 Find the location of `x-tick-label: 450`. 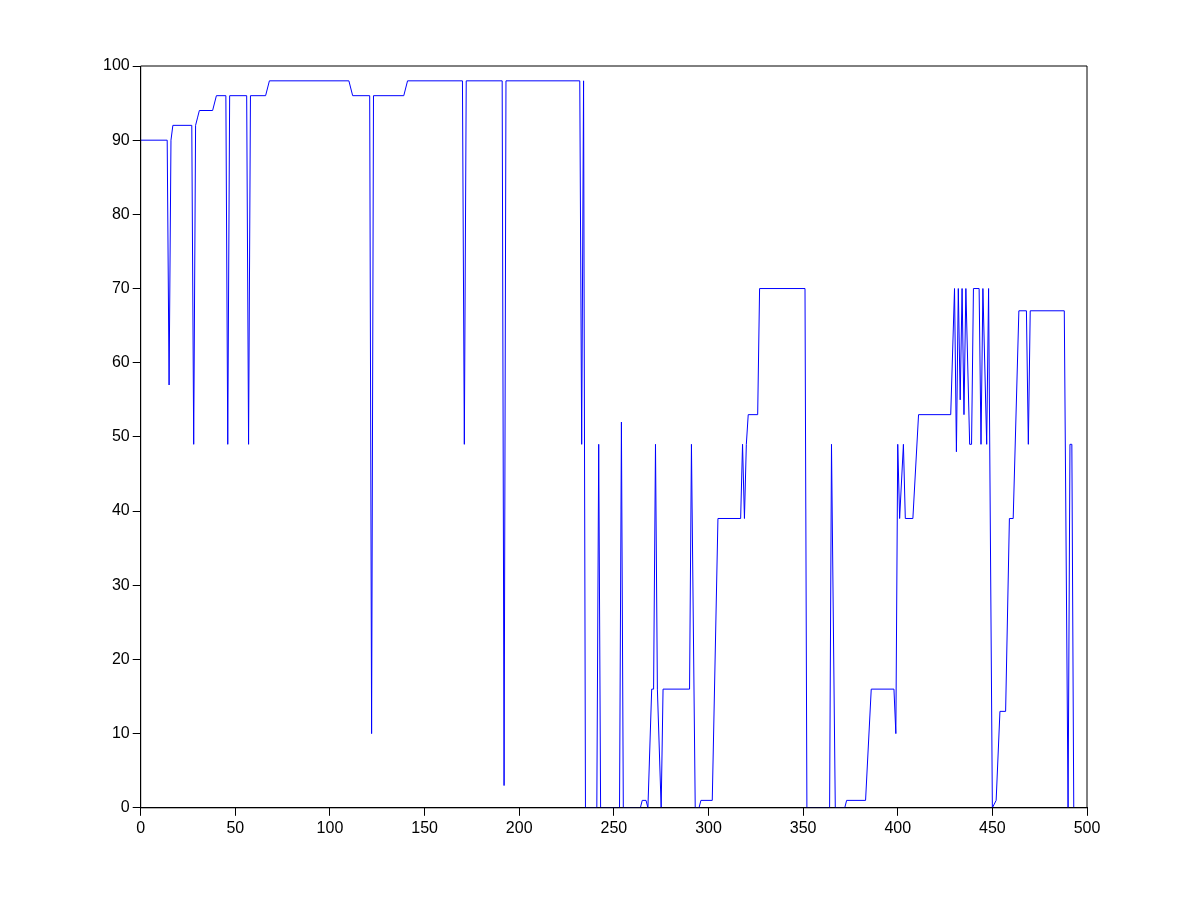

x-tick-label: 450 is located at coordinates (992, 827).